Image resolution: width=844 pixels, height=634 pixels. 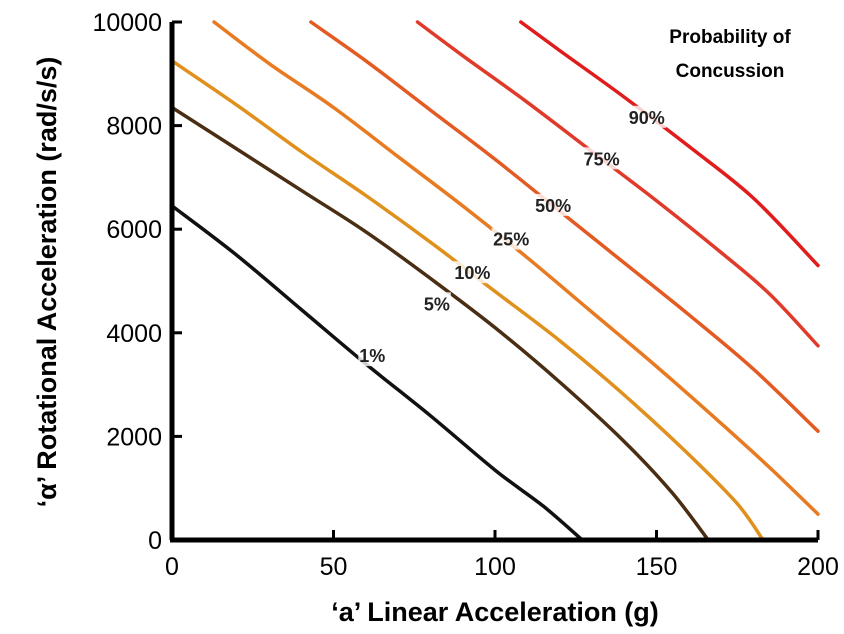 What do you see at coordinates (47, 282) in the screenshot?
I see `y-axis-title: ‘α’ Rotational Acceleration (rad/s/s)` at bounding box center [47, 282].